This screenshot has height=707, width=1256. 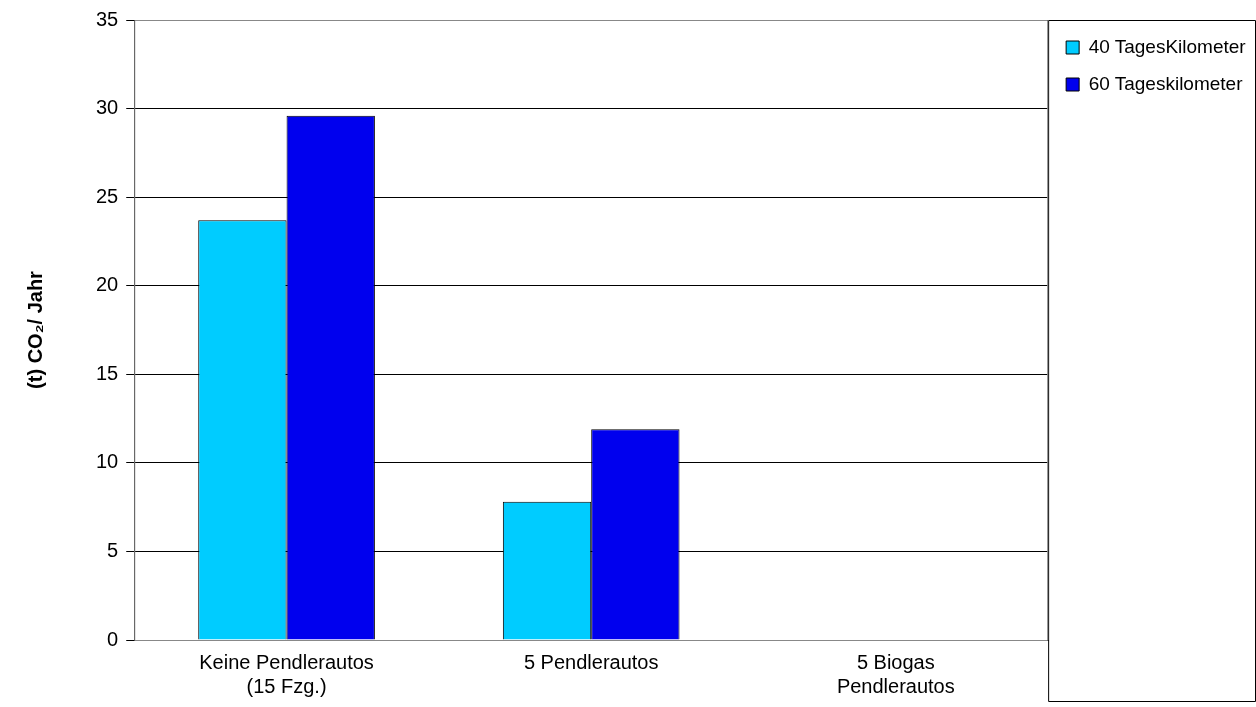 I want to click on y-tick-label: 0, so click(x=113, y=638).